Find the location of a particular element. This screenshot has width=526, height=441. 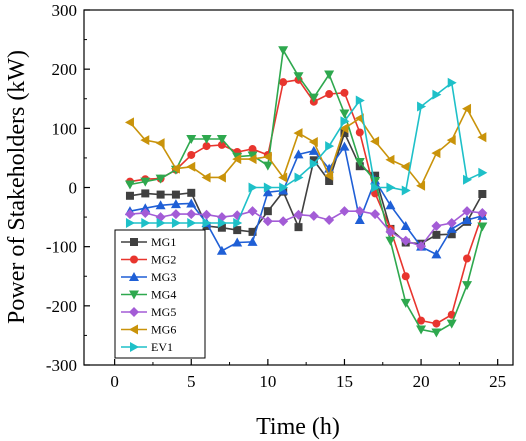

x-tick-label: 5 is located at coordinates (191, 381).